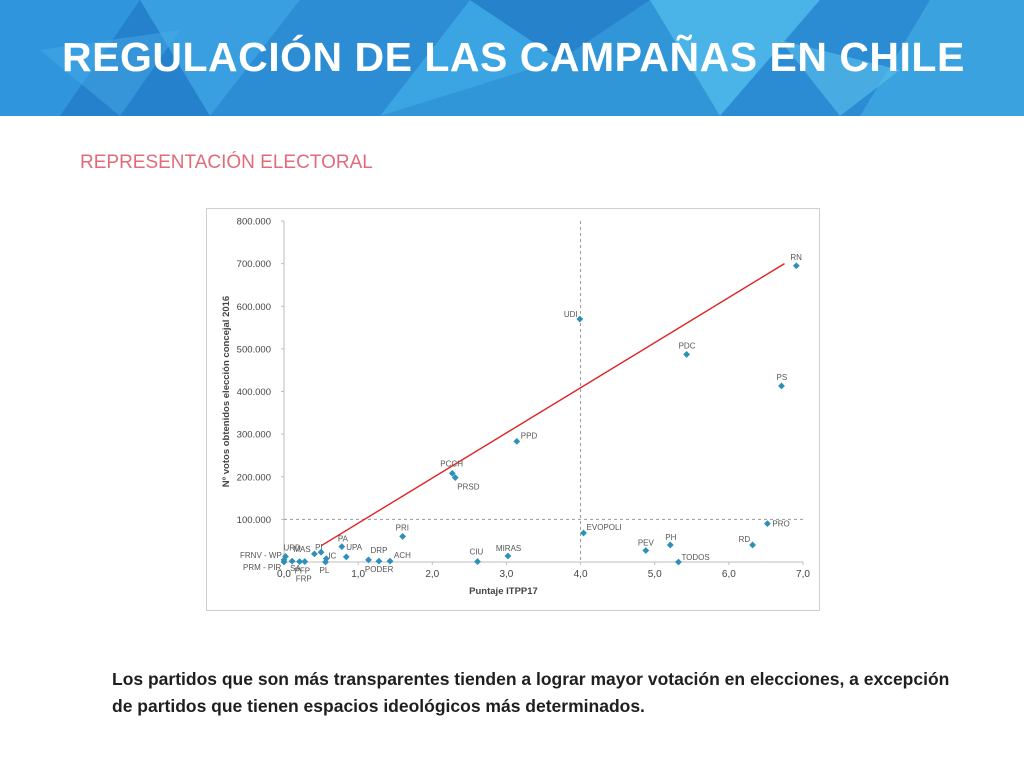  Describe the element at coordinates (304, 579) in the screenshot. I see `point-label: FRP` at that location.